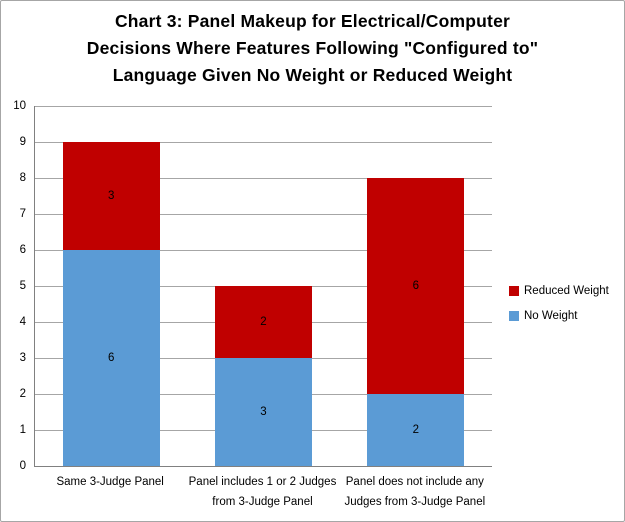 This screenshot has height=522, width=625. I want to click on legend-item: No Weight, so click(559, 316).